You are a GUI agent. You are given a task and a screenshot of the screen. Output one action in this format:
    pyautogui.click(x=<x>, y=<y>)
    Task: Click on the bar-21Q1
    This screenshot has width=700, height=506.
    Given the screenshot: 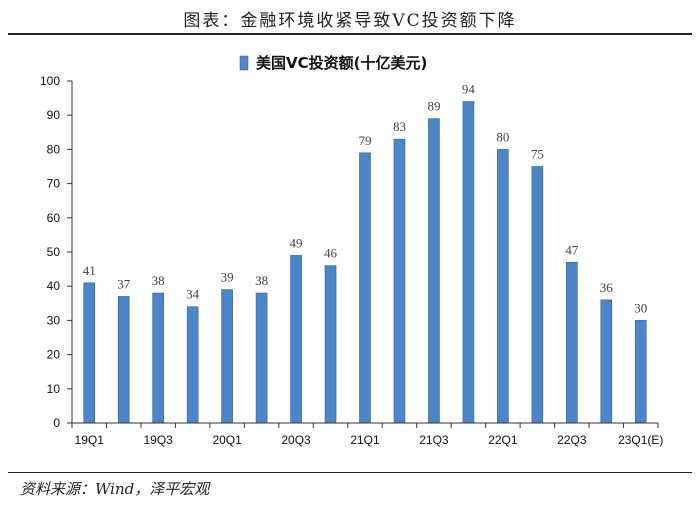 What is the action you would take?
    pyautogui.click(x=365, y=288)
    